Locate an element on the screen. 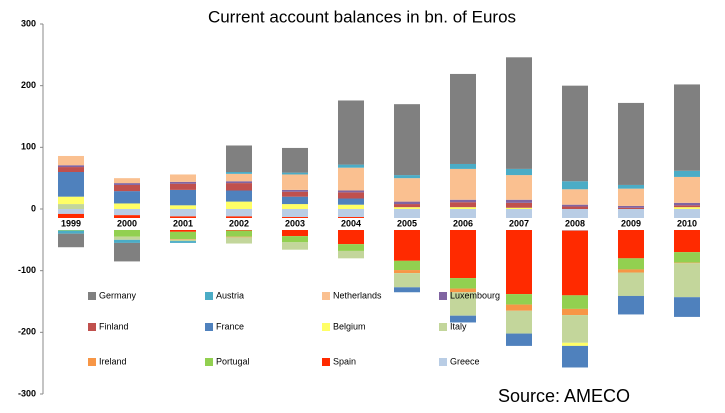 This screenshot has width=725, height=413. x-tick-label: 2005 is located at coordinates (407, 223).